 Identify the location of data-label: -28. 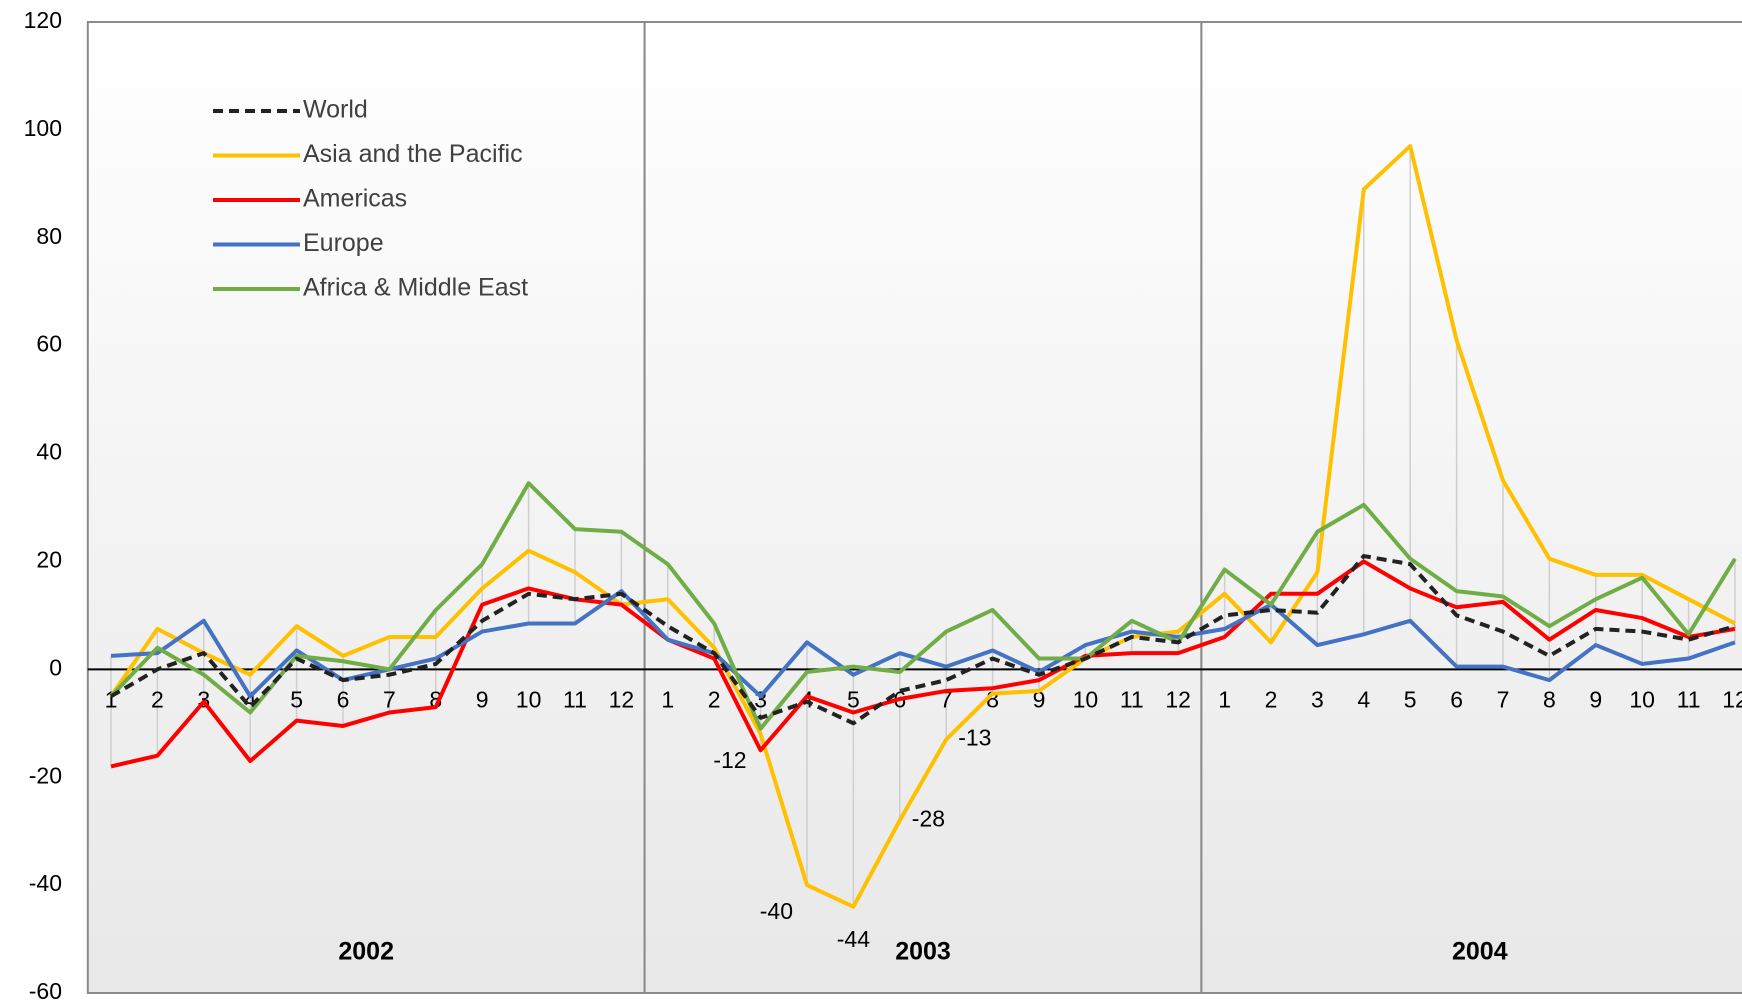
(928, 818).